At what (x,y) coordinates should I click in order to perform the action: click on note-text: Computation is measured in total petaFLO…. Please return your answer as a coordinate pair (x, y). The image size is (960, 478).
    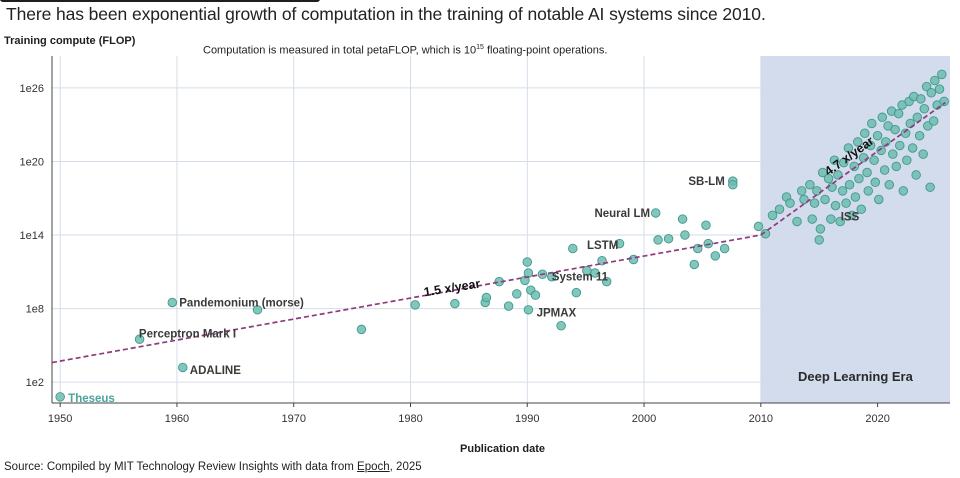
    Looking at the image, I should click on (340, 50).